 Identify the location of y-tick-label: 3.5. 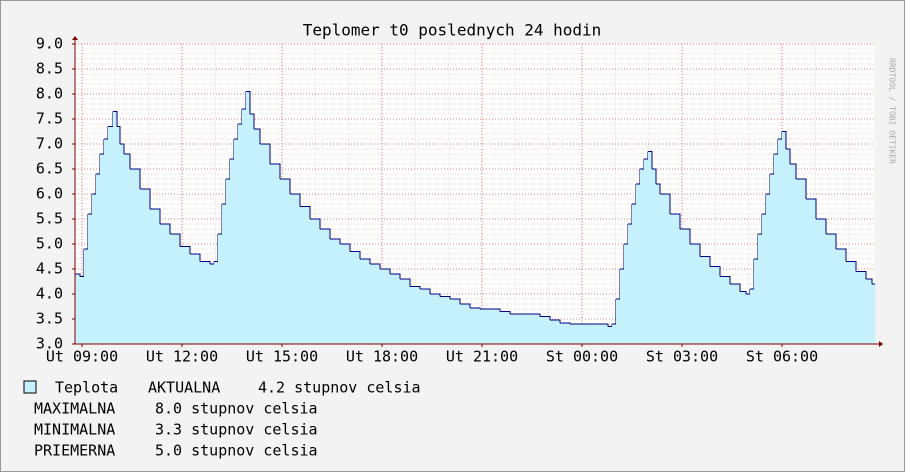
(49, 319).